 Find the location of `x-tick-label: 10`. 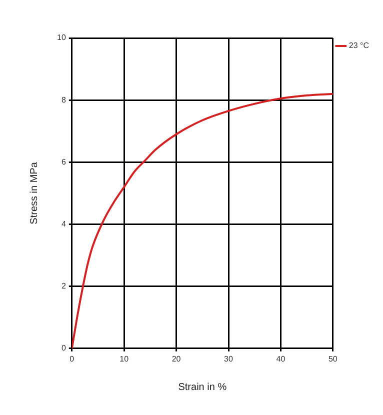

x-tick-label: 10 is located at coordinates (125, 359).